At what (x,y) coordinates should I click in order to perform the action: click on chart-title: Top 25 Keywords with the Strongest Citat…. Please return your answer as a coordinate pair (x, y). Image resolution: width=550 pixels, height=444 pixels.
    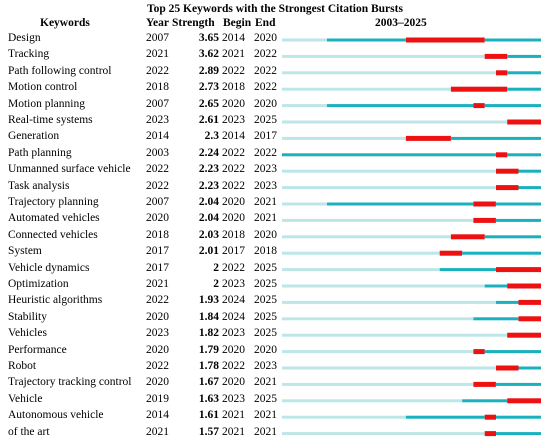
    Looking at the image, I should click on (275, 9).